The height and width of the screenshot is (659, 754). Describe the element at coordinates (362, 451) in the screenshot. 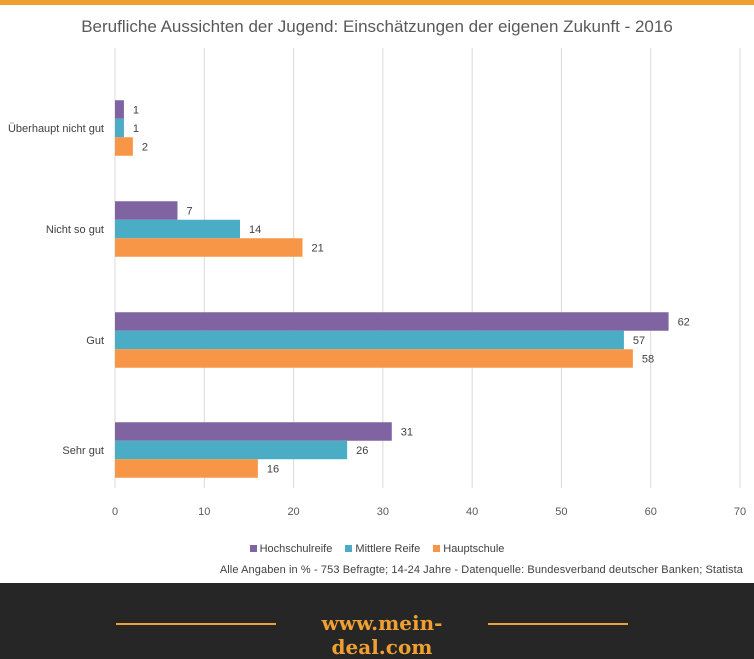

I see `data-label: 26` at that location.